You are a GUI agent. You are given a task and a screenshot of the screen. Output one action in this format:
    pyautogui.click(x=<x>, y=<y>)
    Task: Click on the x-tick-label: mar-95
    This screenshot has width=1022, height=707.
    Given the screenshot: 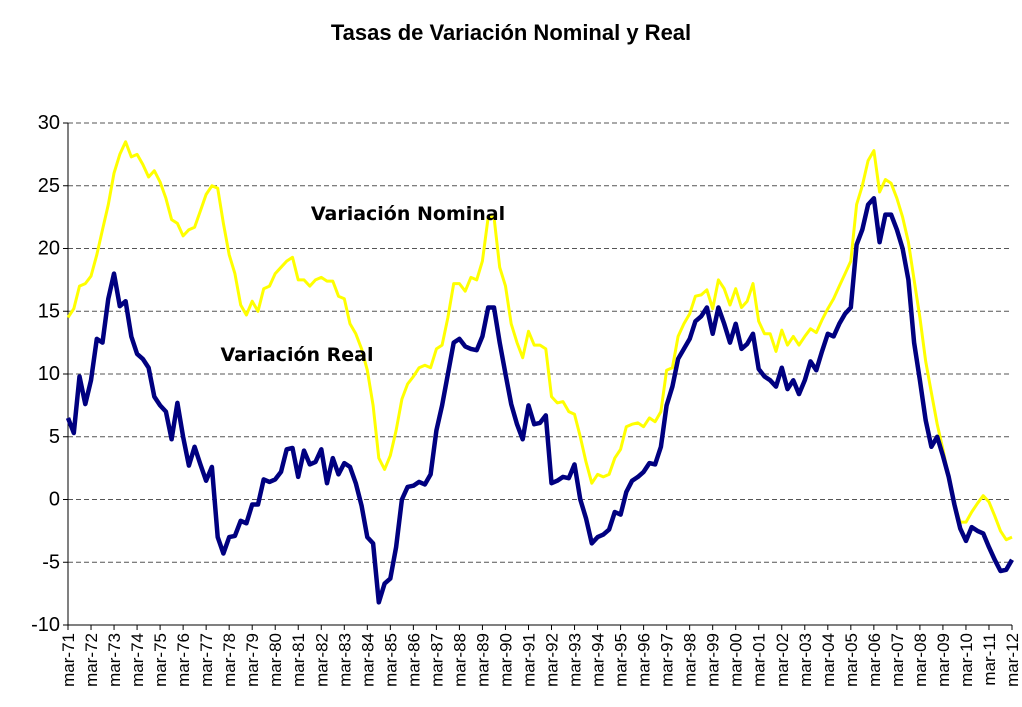 What is the action you would take?
    pyautogui.click(x=621, y=660)
    